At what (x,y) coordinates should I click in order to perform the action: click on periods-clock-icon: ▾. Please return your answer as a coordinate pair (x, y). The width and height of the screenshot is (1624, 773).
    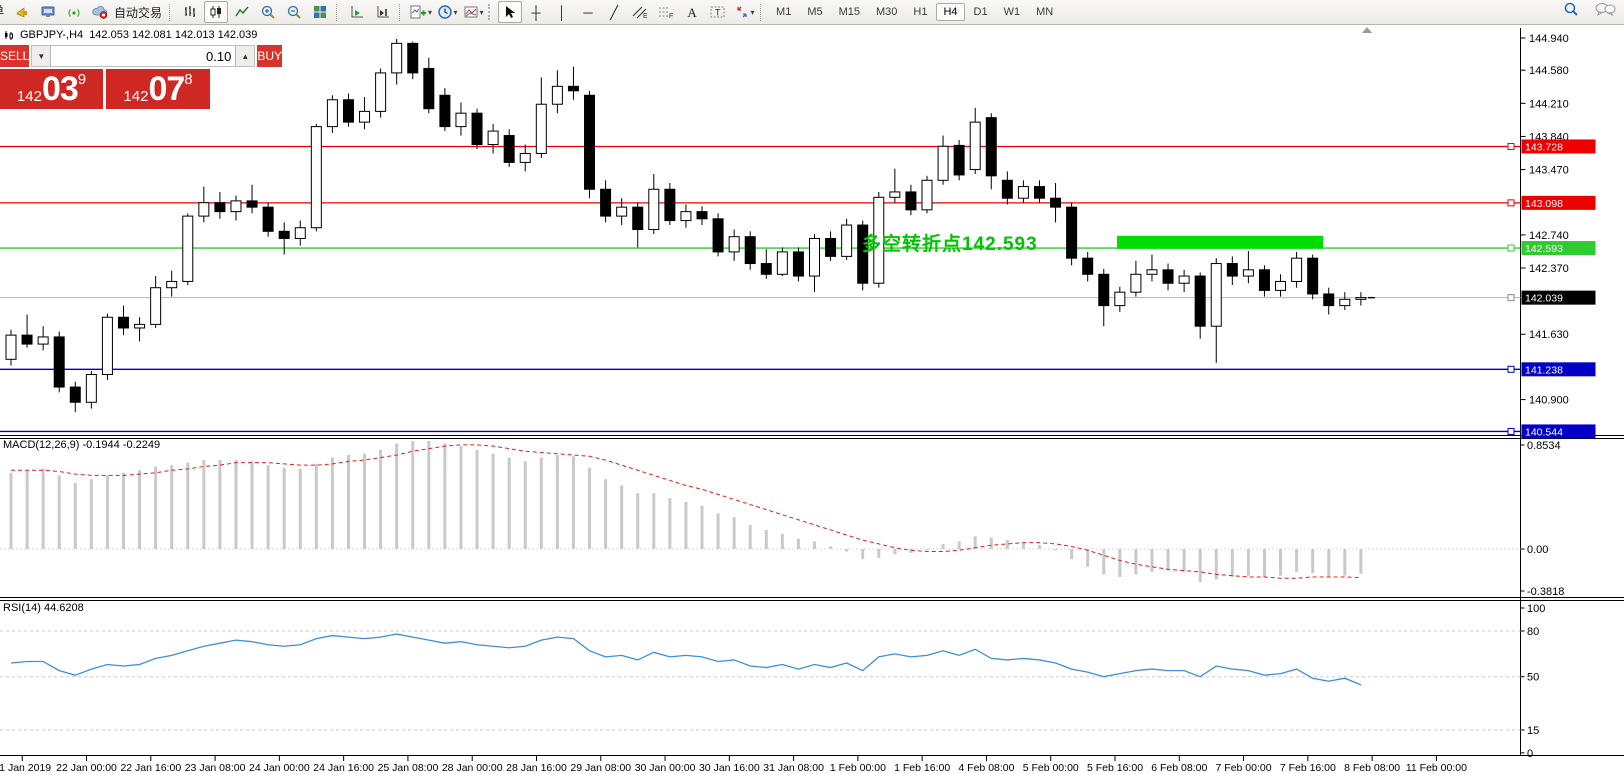
    Looking at the image, I should click on (447, 12).